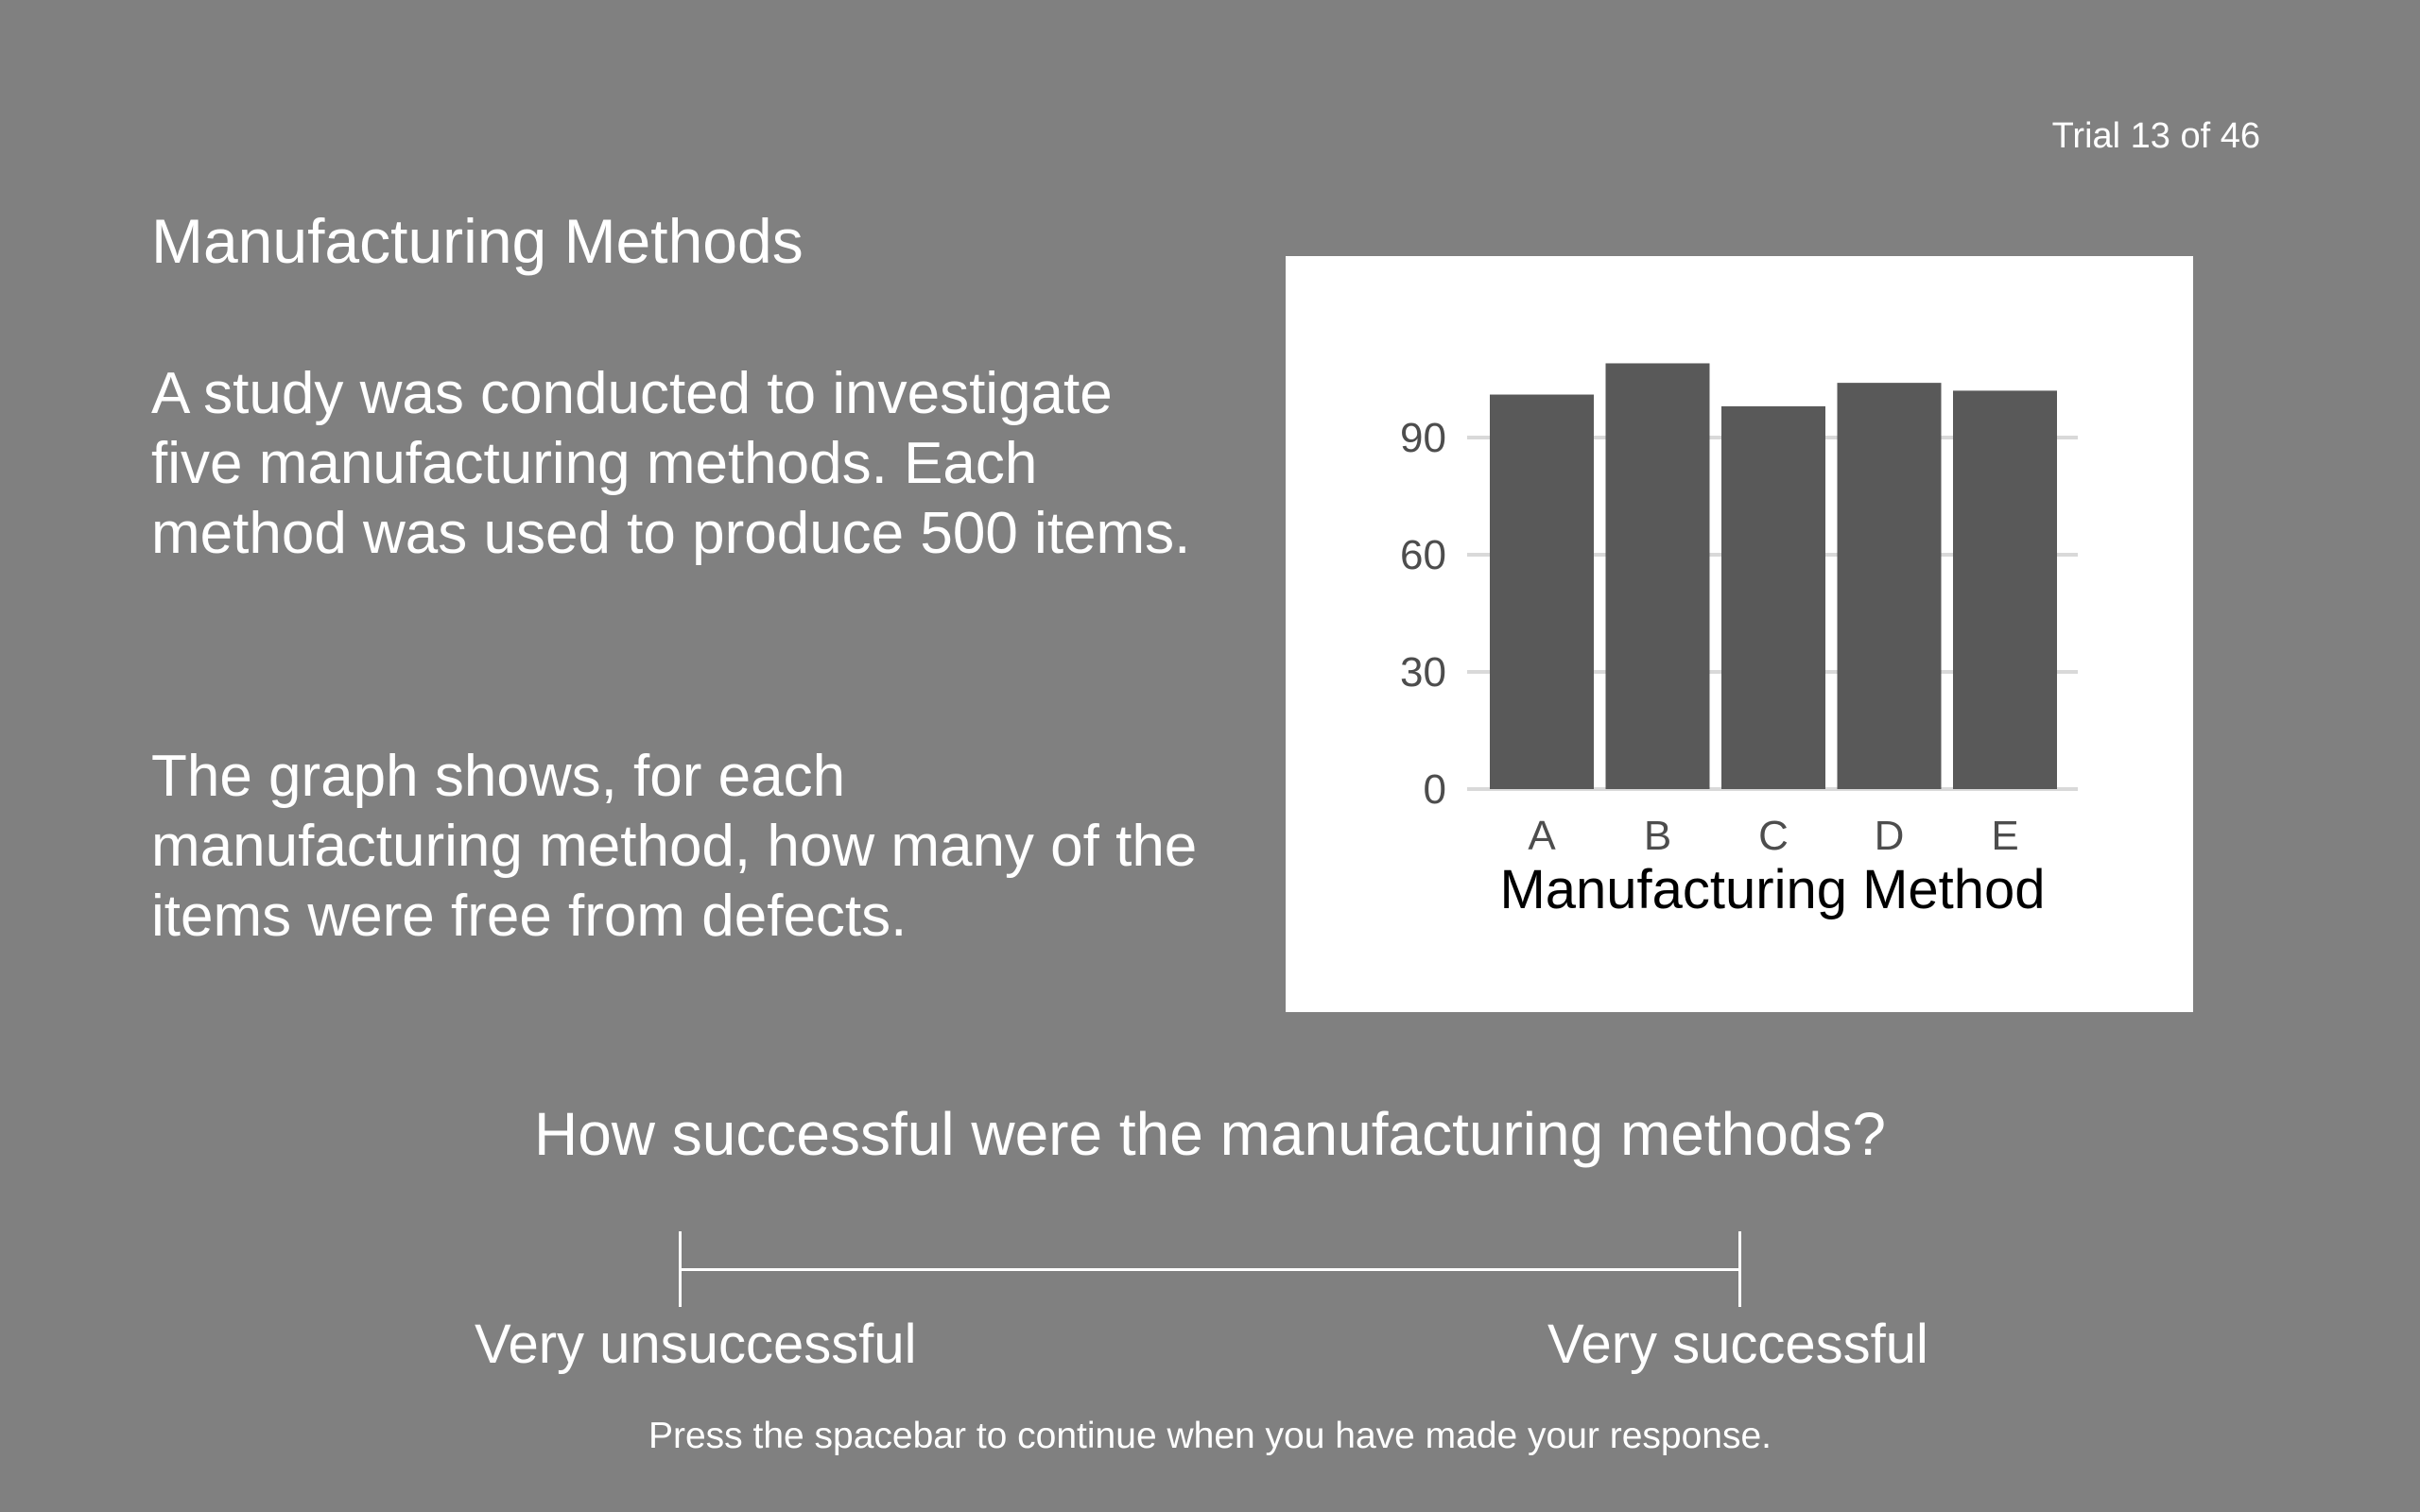  Describe the element at coordinates (1772, 889) in the screenshot. I see `x-axis-title: Manufacturing Method` at that location.